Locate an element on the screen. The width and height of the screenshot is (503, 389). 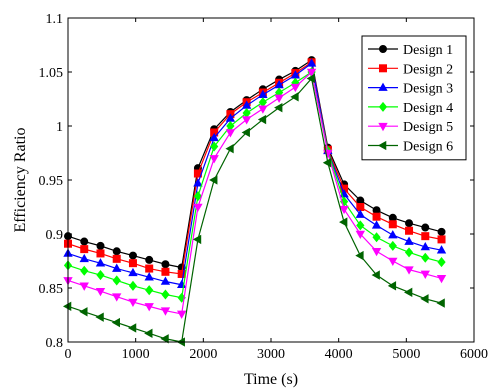
legend-label: Design 5 is located at coordinates (428, 127).